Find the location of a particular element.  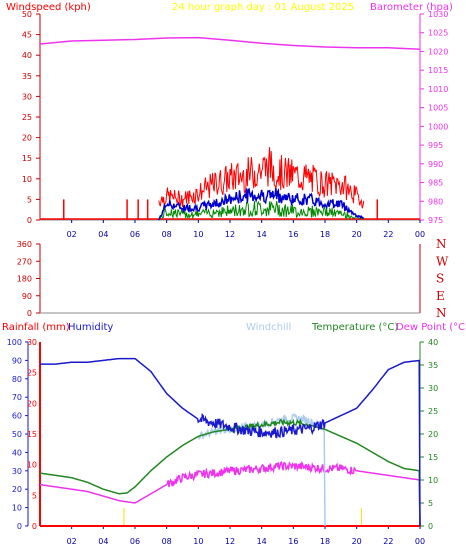

climate-x-tick-label: 04 is located at coordinates (103, 541).